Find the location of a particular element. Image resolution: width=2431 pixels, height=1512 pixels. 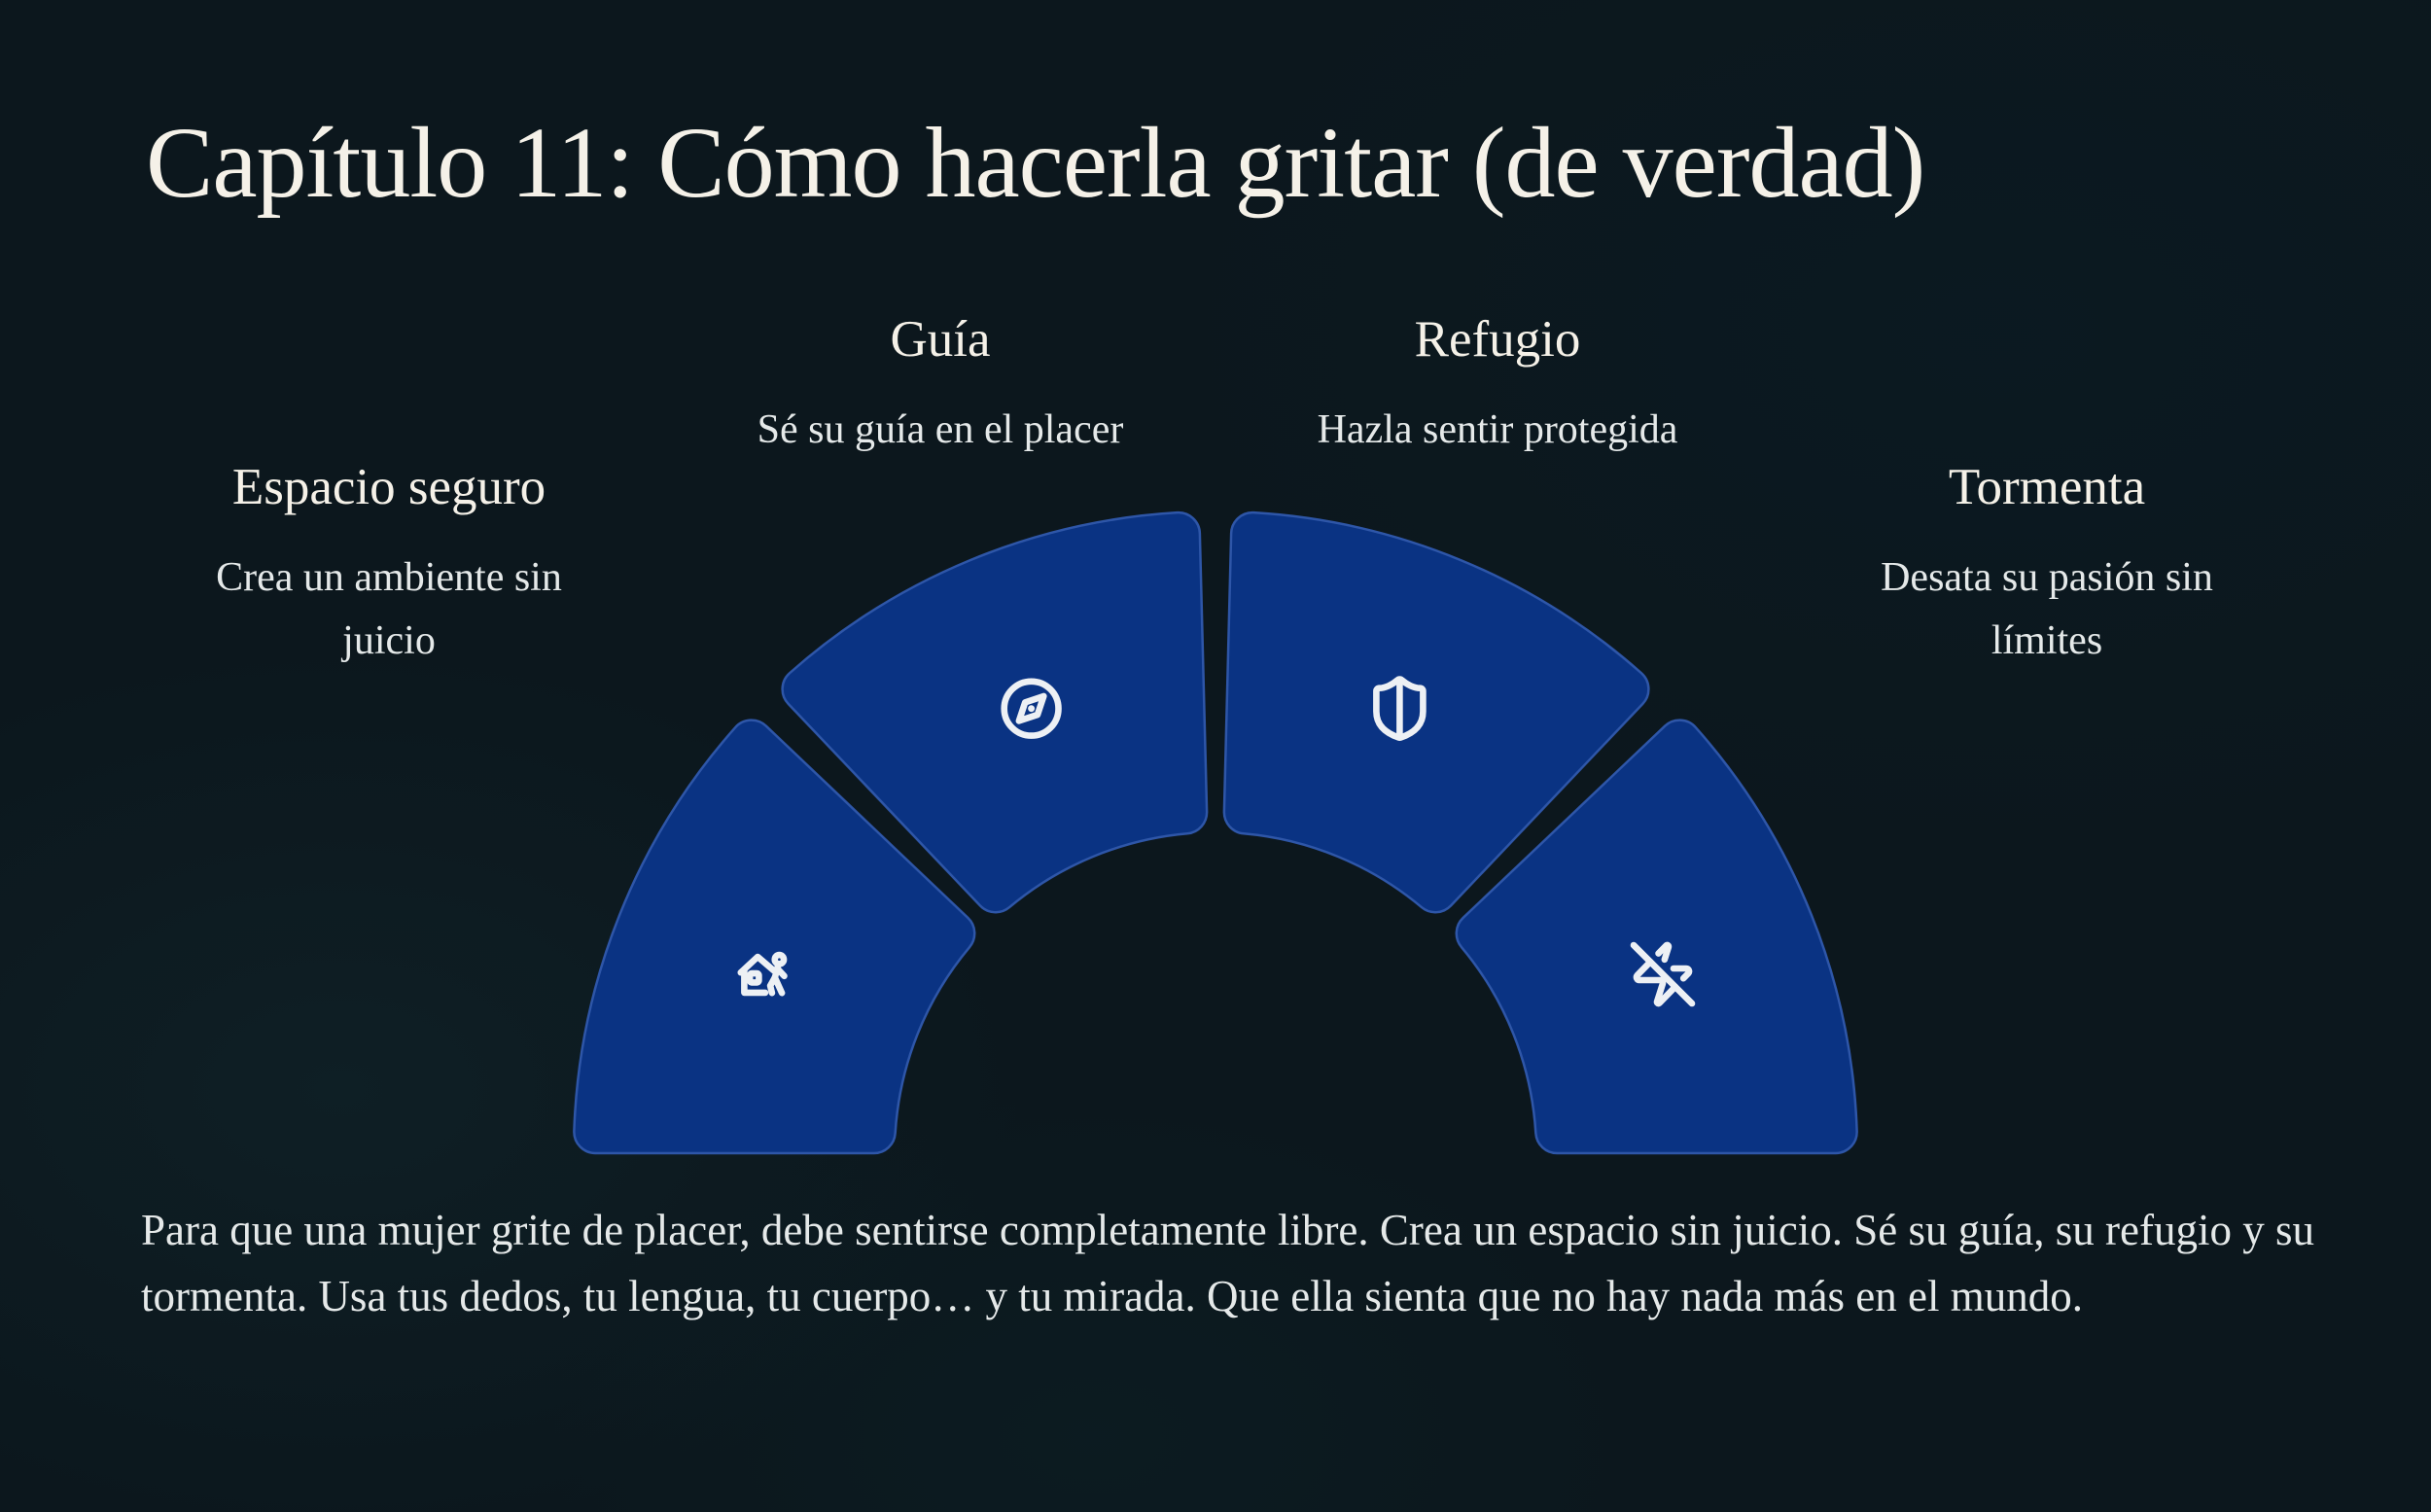

segment-tormenta is located at coordinates (1656, 937).